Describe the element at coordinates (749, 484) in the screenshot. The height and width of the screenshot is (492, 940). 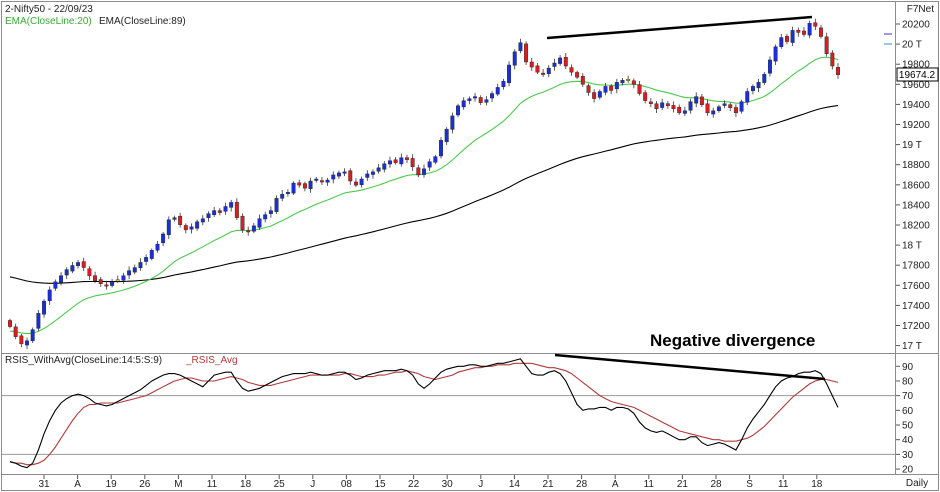
I see `x-tick-label: S` at that location.